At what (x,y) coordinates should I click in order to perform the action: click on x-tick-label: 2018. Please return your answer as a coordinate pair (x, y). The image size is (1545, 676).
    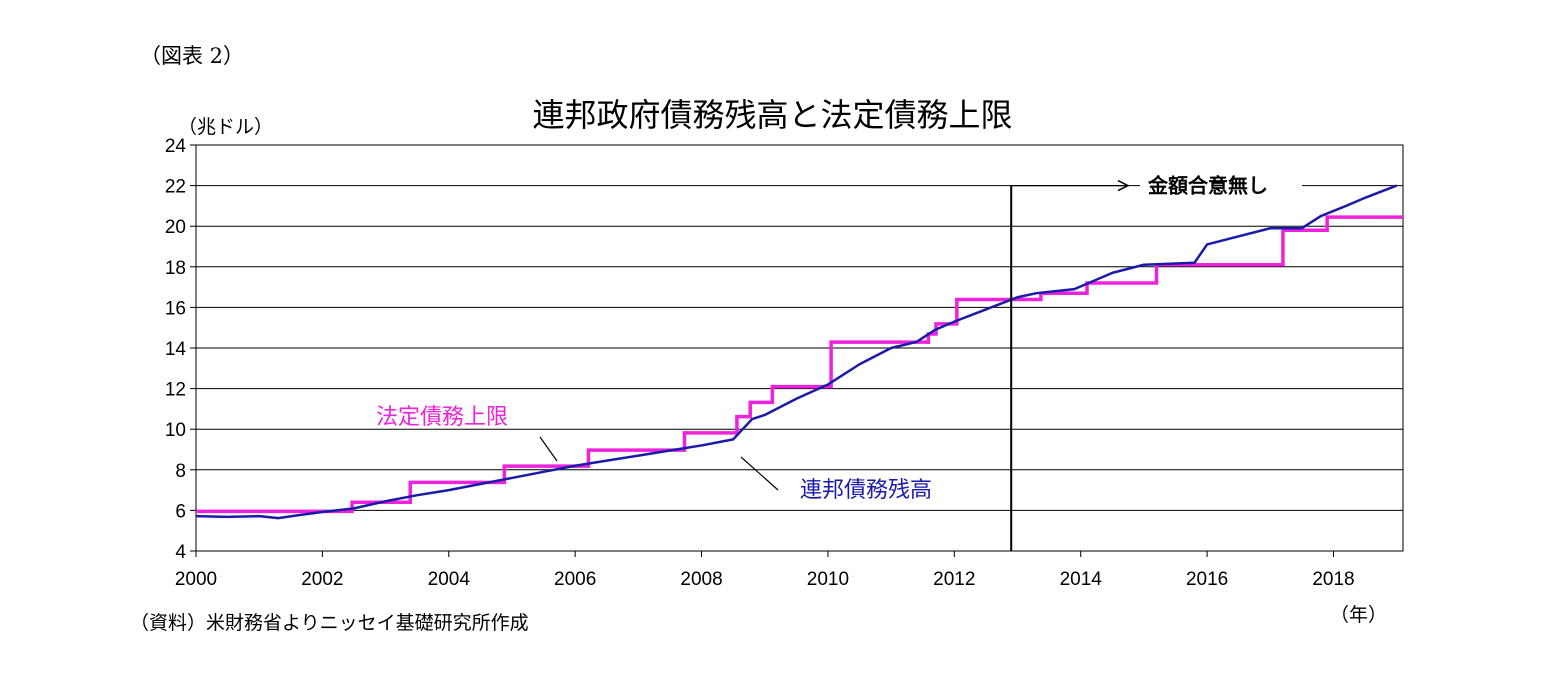
    Looking at the image, I should click on (1333, 579).